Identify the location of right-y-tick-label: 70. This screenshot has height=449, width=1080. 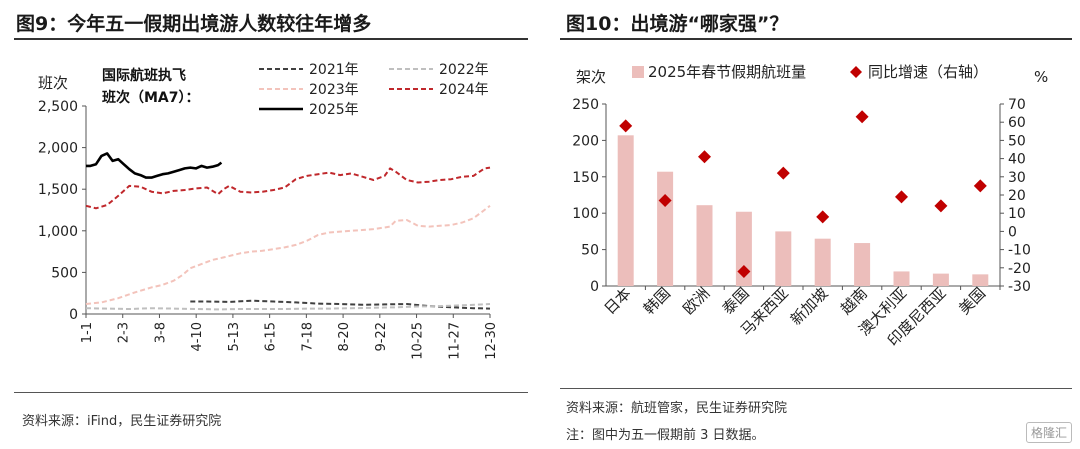
(1017, 105).